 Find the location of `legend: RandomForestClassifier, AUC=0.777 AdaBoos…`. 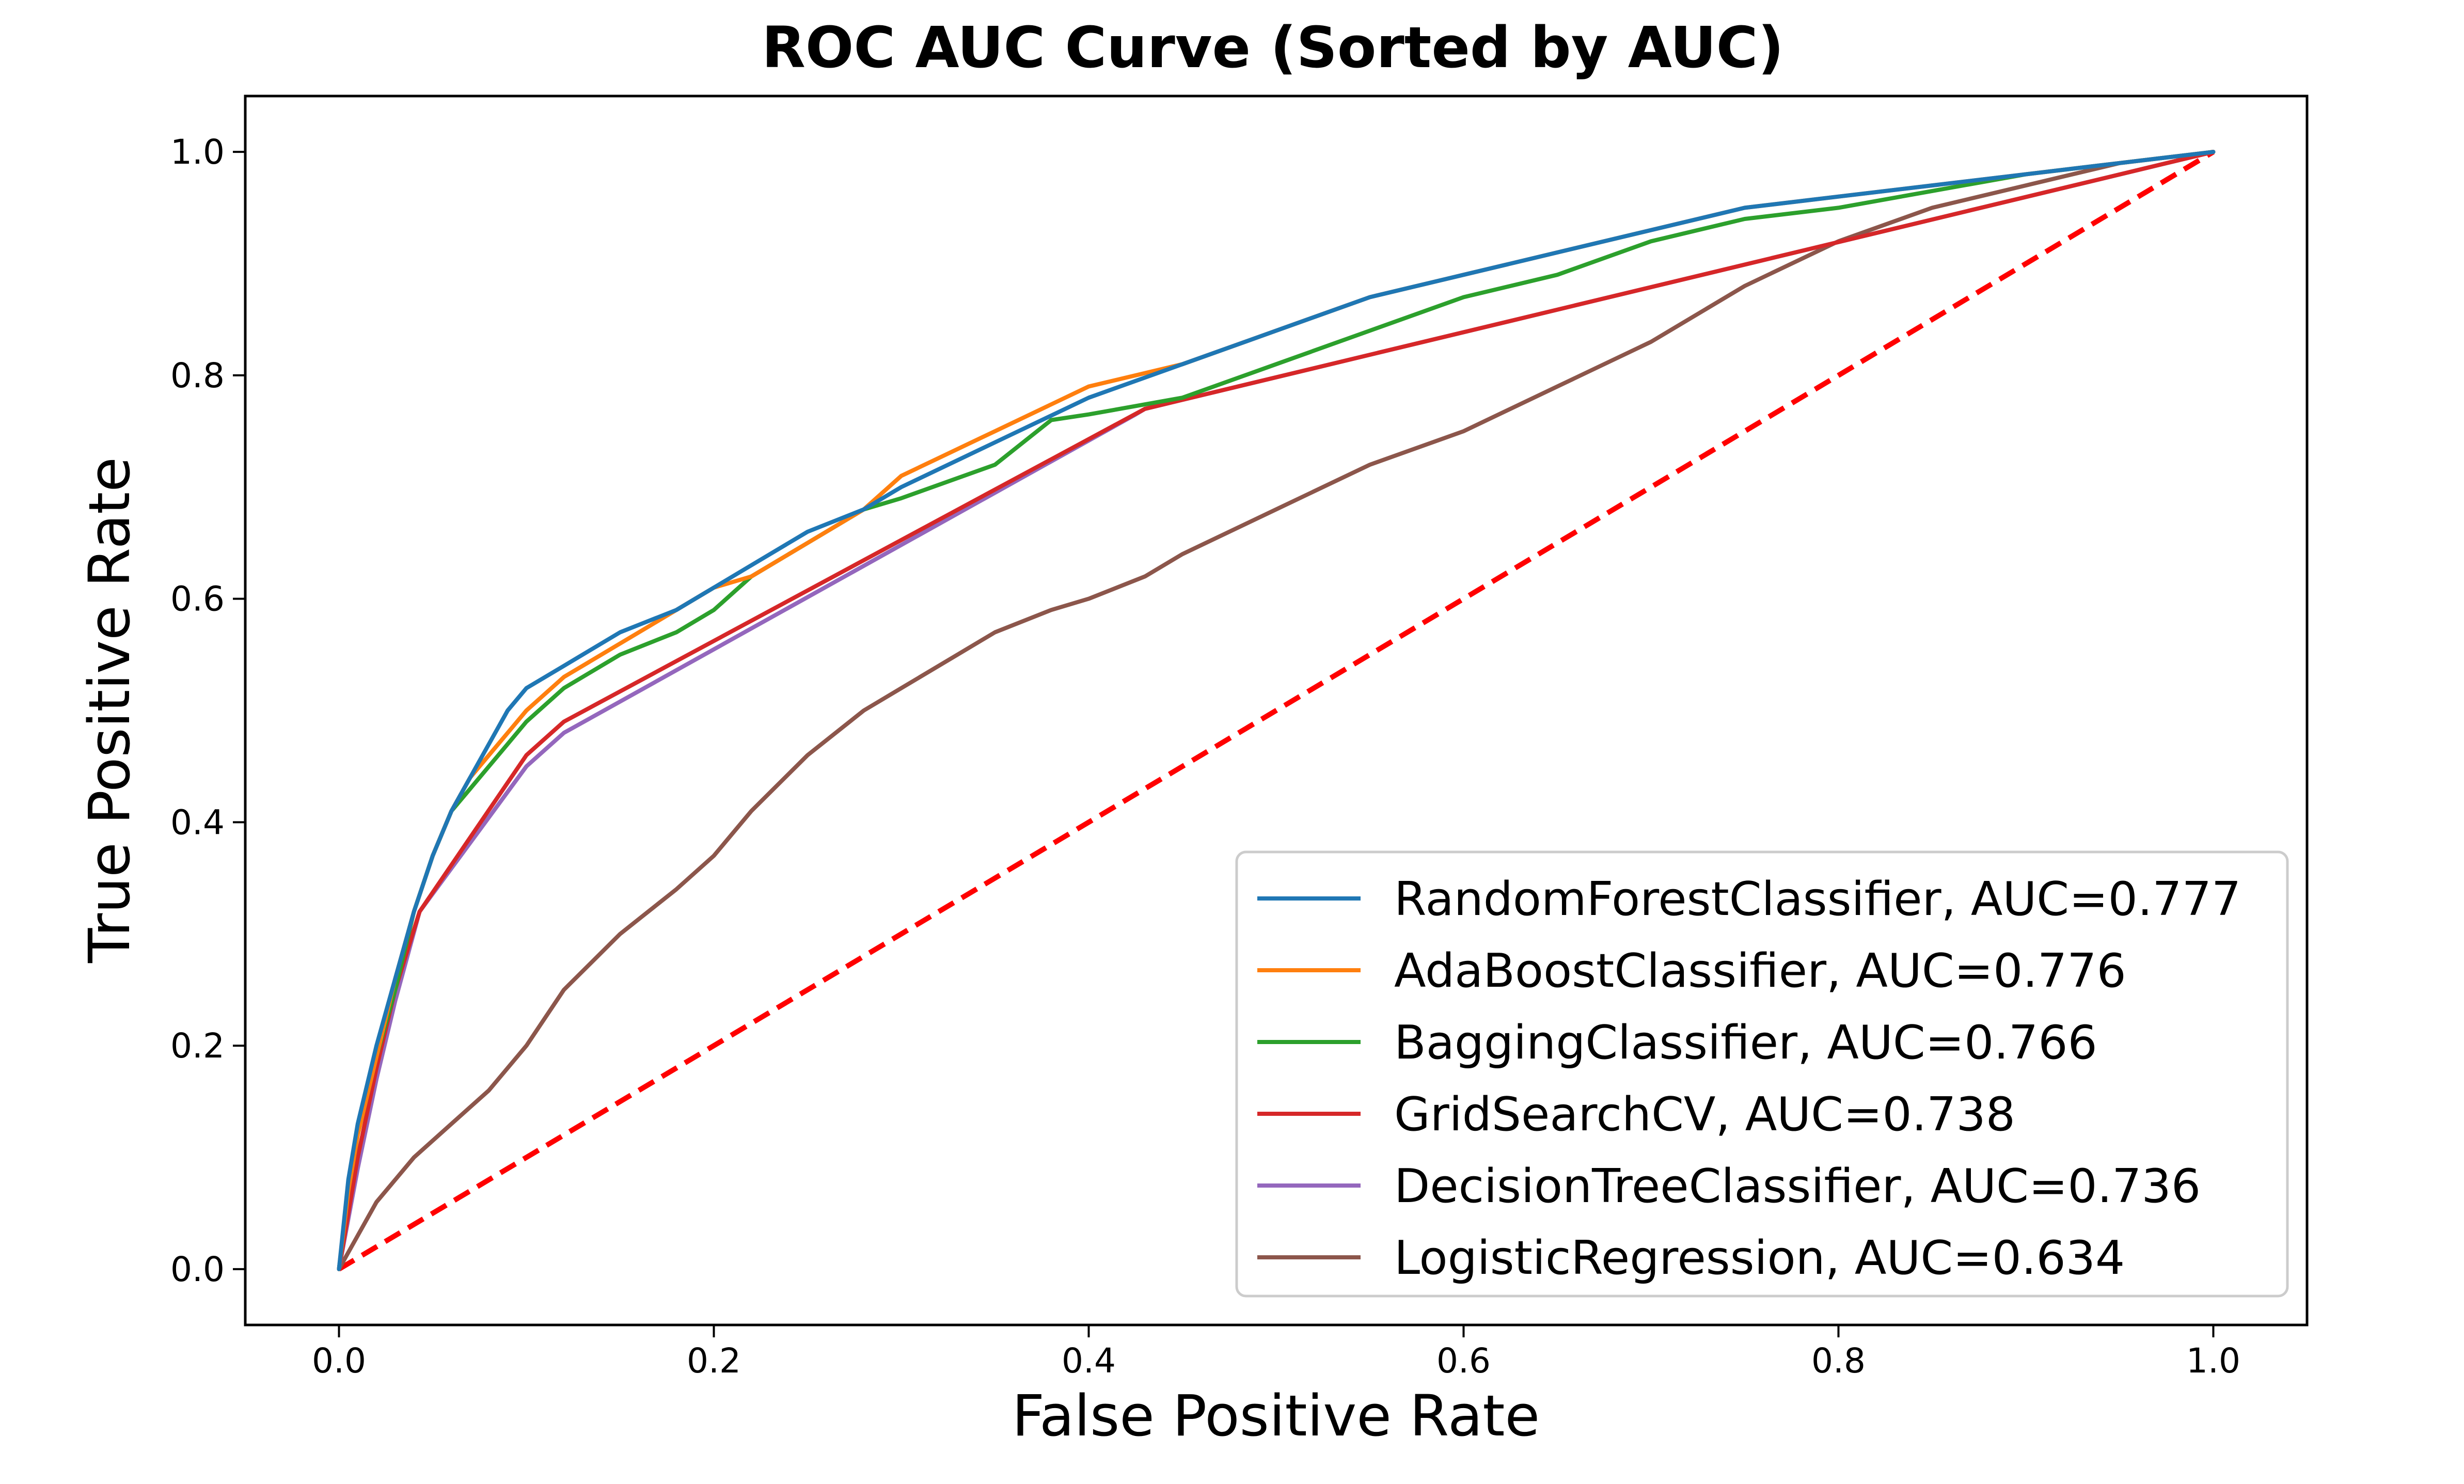

legend: RandomForestClassifier, AUC=0.777 AdaBoos… is located at coordinates (1762, 1074).